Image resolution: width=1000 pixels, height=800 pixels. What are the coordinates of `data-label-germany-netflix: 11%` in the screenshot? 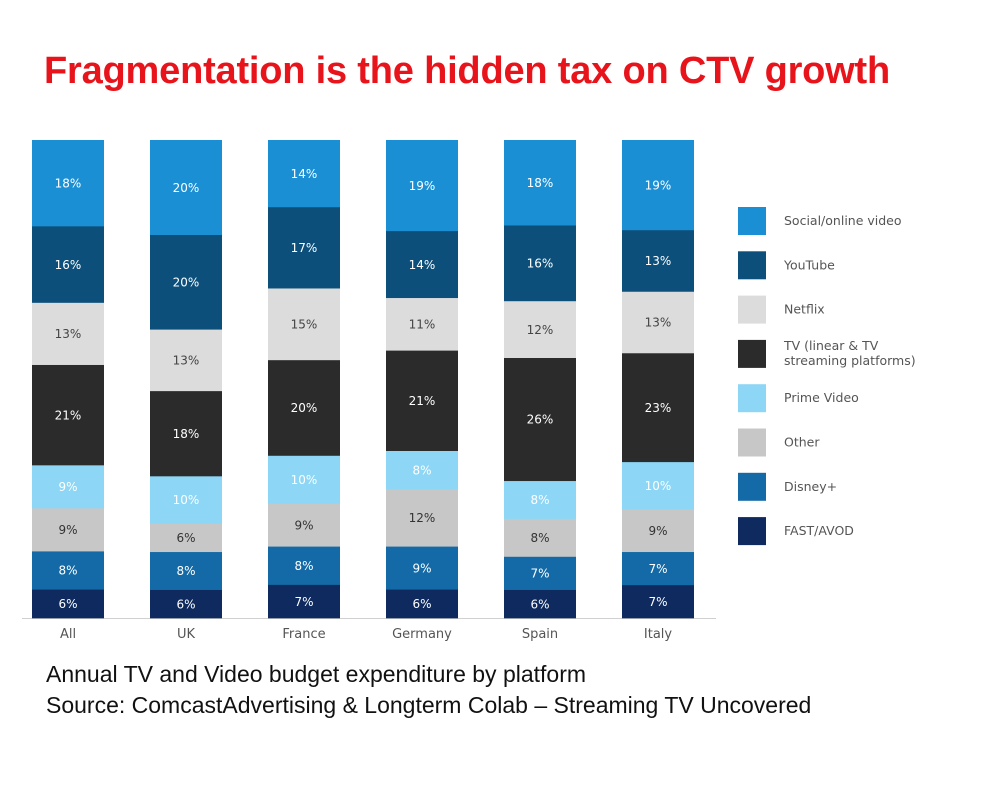 It's located at (422, 325).